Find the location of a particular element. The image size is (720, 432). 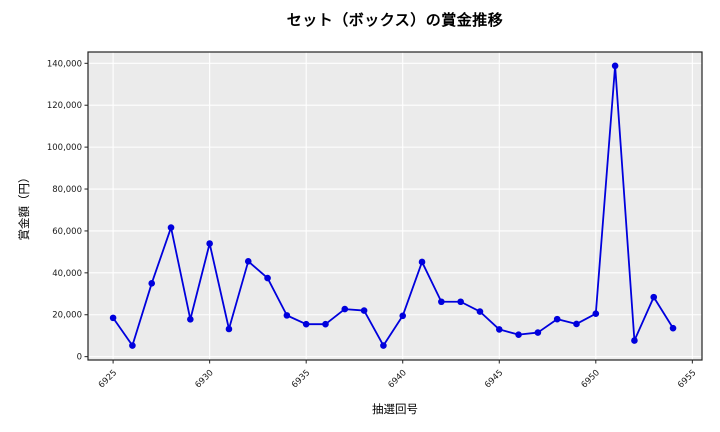

y-tick-label: 80,000 is located at coordinates (67, 190).